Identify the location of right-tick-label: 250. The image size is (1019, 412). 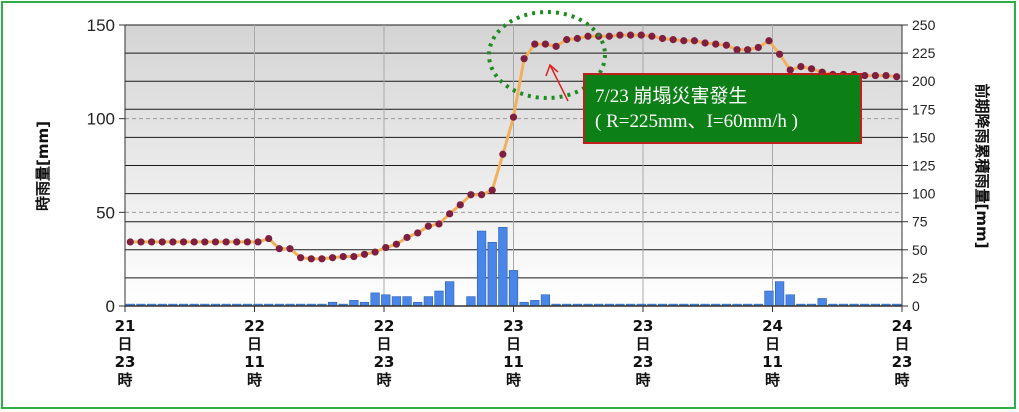
(924, 25).